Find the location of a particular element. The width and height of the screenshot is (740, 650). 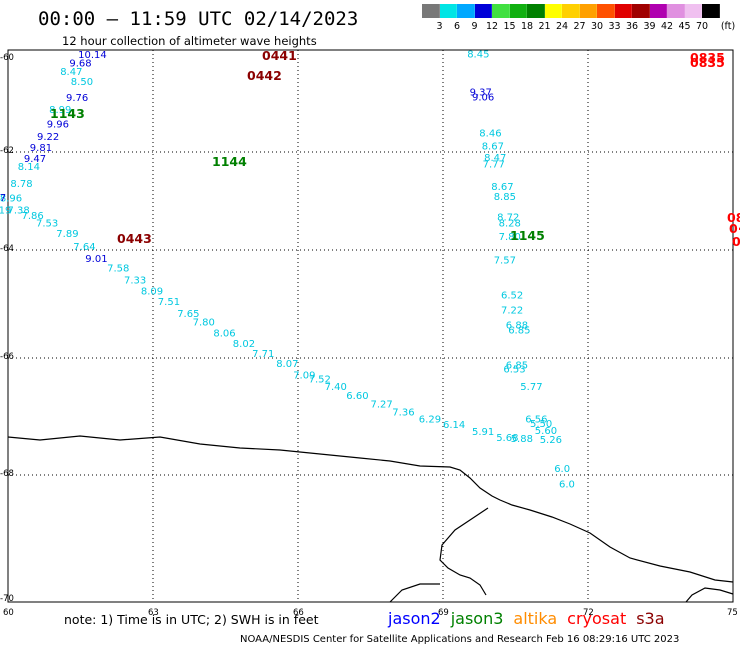

wave-height-point: 8.14 is located at coordinates (29, 167).